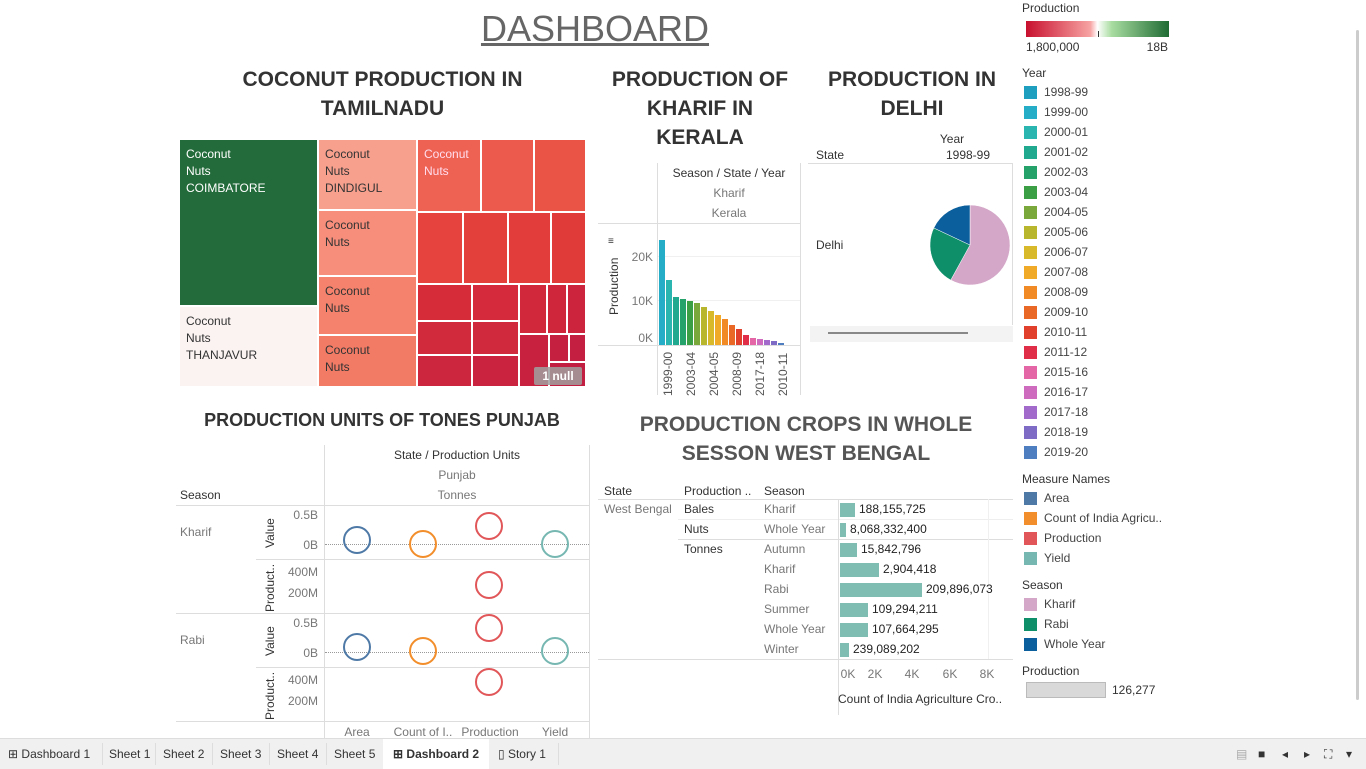 Image resolution: width=1366 pixels, height=769 pixels. I want to click on legend-item: 2007-08, so click(1056, 272).